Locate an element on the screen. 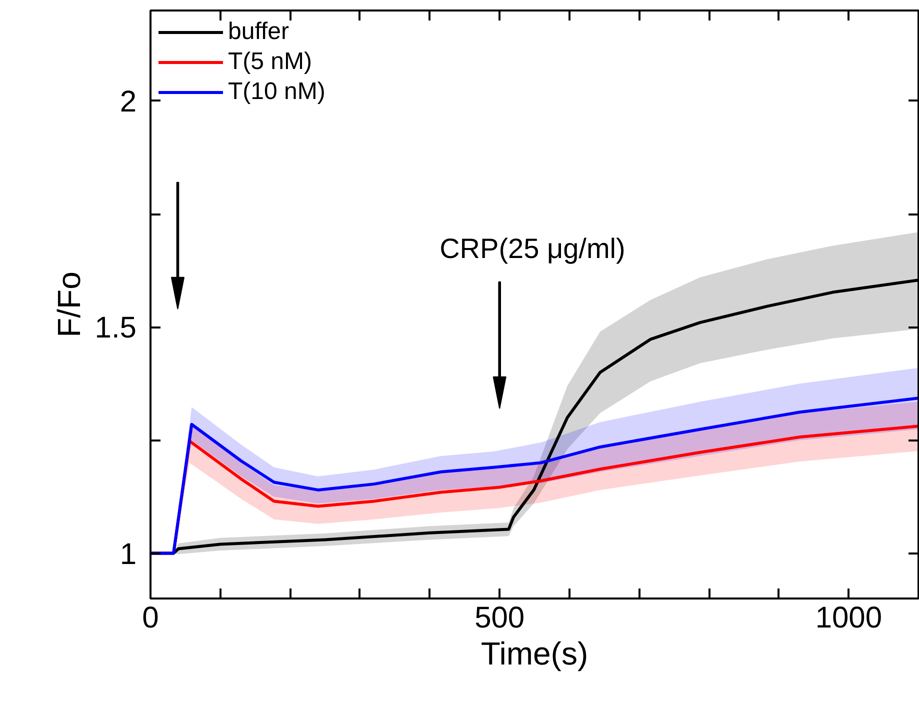 This screenshot has width=919, height=715. y-tick-label: 1 is located at coordinates (128, 554).